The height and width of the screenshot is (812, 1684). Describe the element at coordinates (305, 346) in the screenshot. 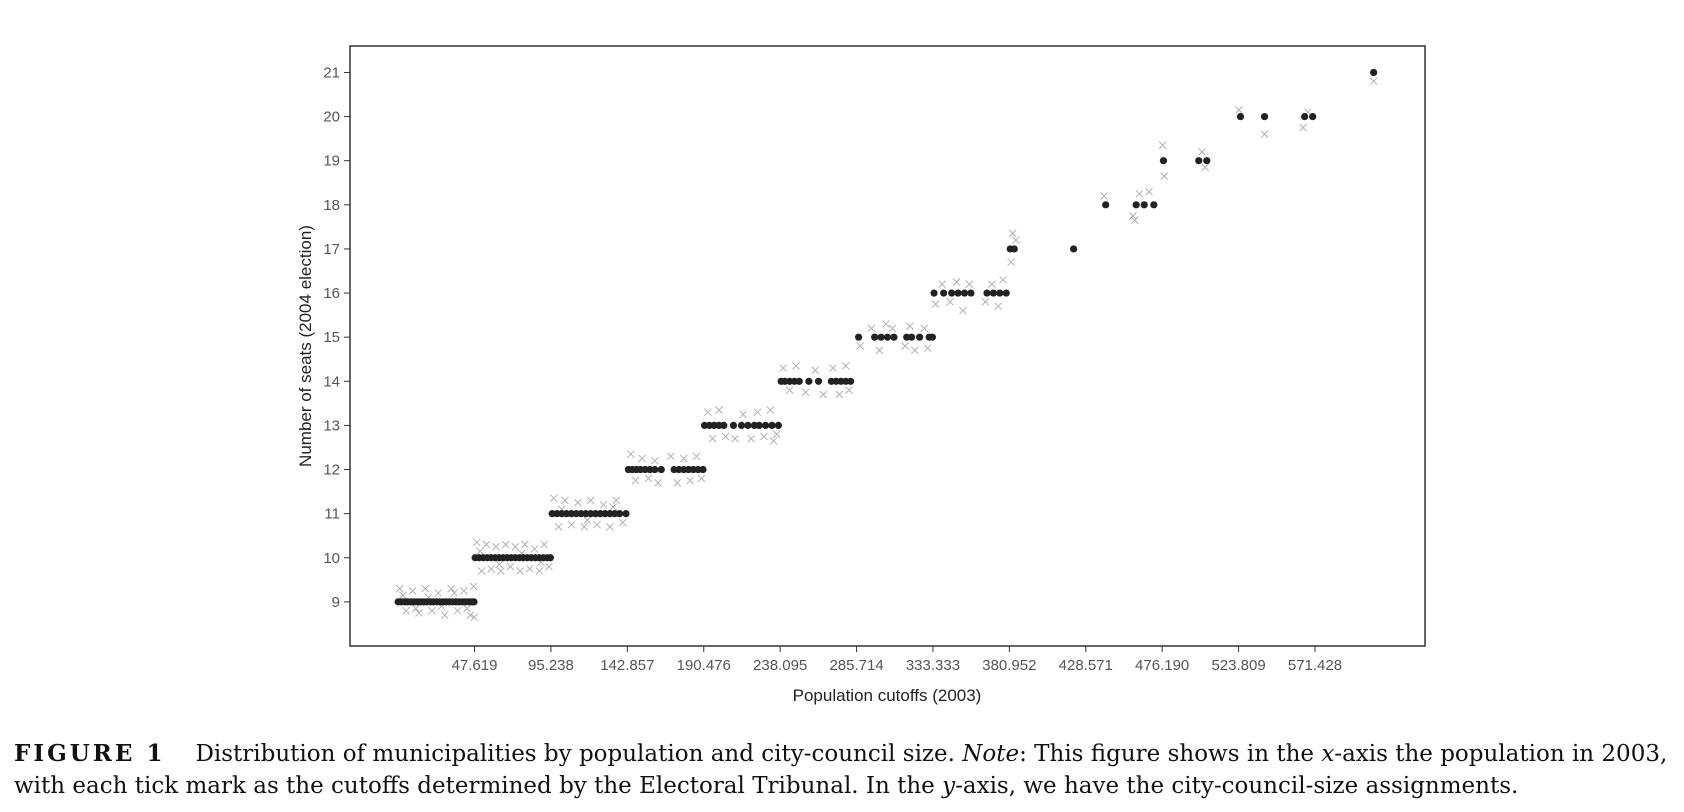

I see `y-axis-title: Number of seats (2004 election)` at that location.